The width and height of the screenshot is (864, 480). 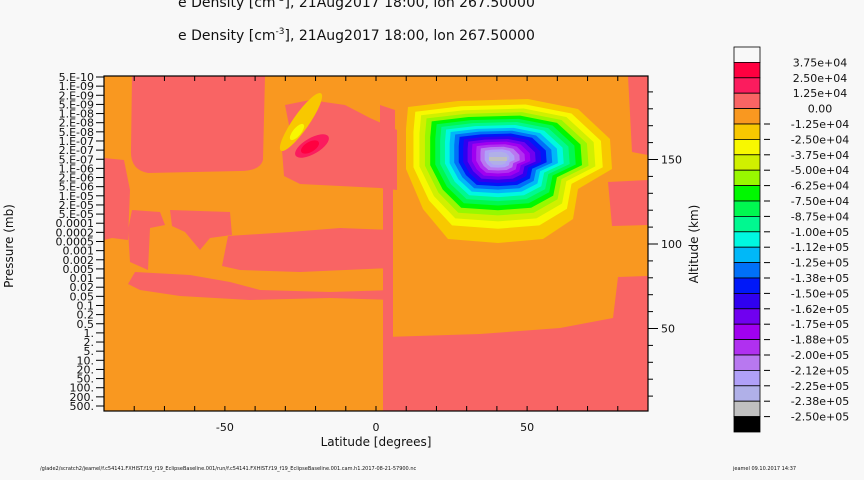 I want to click on colorbar-label: -3.75e+04, so click(x=820, y=155).